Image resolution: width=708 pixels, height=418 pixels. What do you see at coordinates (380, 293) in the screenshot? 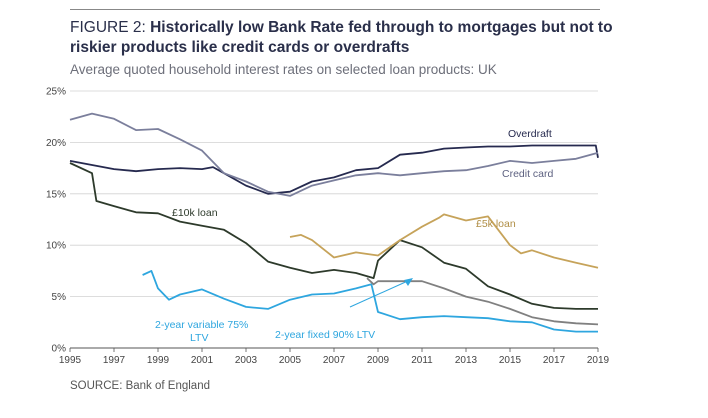
I see `fixed-rate-arrow` at bounding box center [380, 293].